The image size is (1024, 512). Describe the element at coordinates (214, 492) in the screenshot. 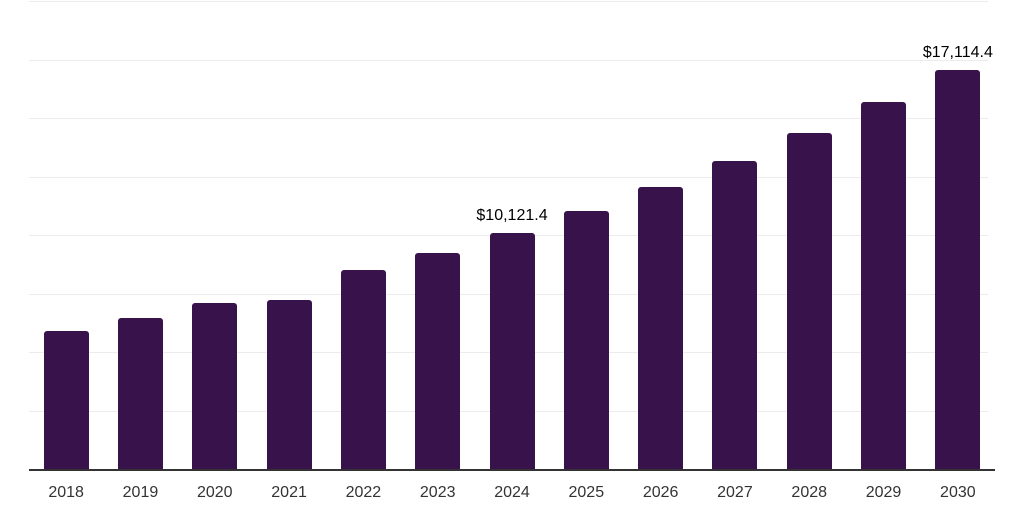

I see `x-tick-2020: 2020` at that location.